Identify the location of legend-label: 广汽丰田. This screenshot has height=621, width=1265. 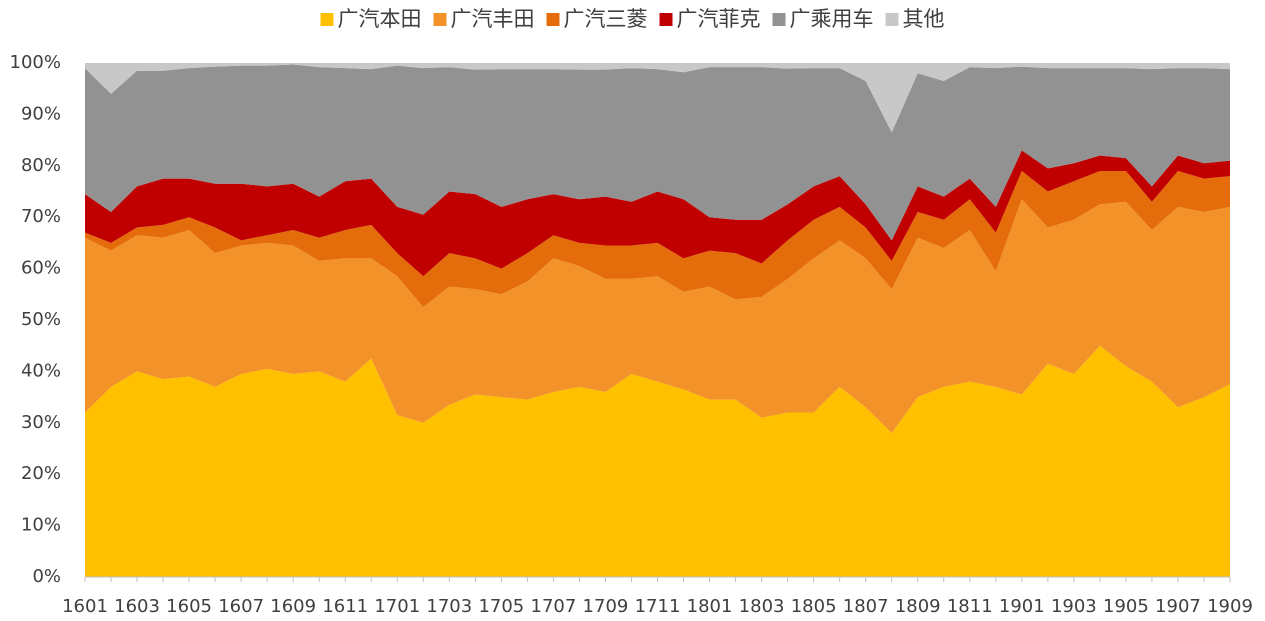
(493, 19).